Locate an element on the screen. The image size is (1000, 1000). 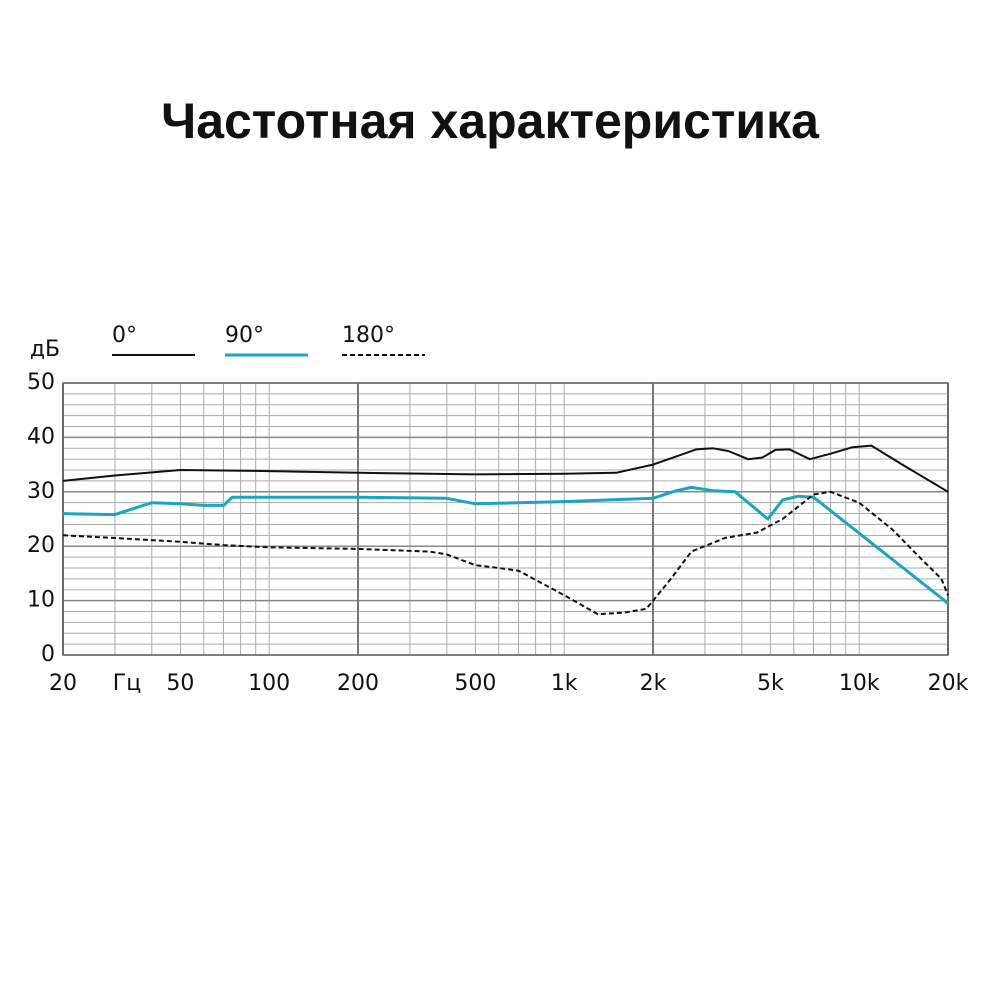
x-tick-label: 100 is located at coordinates (269, 683).